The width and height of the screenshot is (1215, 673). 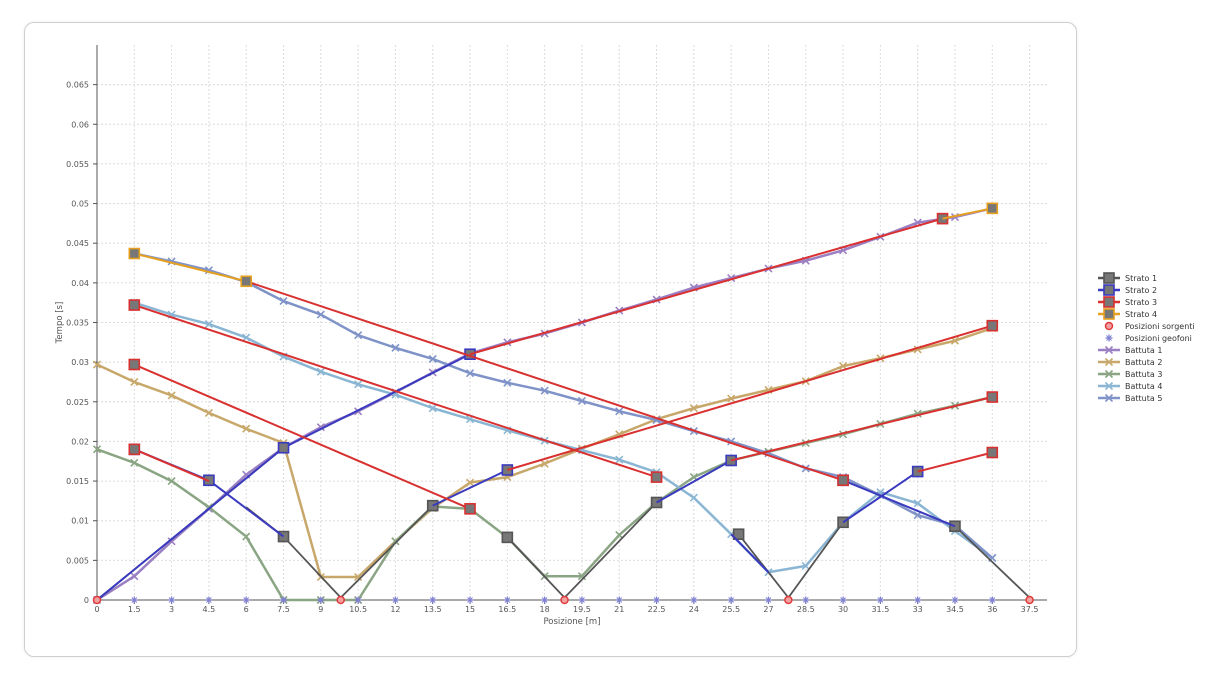 What do you see at coordinates (918, 609) in the screenshot?
I see `x-tick-label: 33` at bounding box center [918, 609].